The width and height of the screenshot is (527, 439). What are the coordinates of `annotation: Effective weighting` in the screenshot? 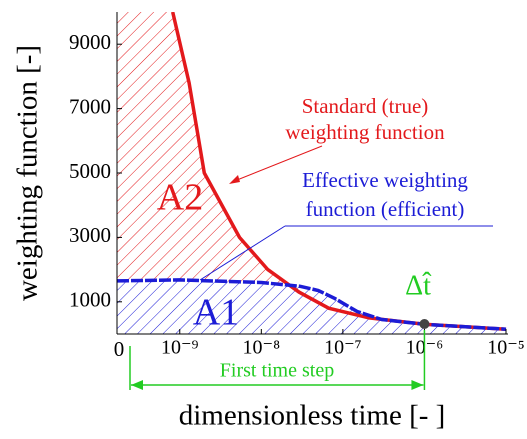 It's located at (385, 180).